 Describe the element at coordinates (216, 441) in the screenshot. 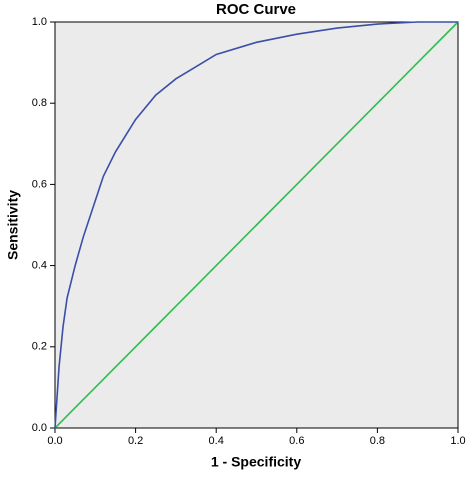

I see `x-tick-label: 0.4` at that location.